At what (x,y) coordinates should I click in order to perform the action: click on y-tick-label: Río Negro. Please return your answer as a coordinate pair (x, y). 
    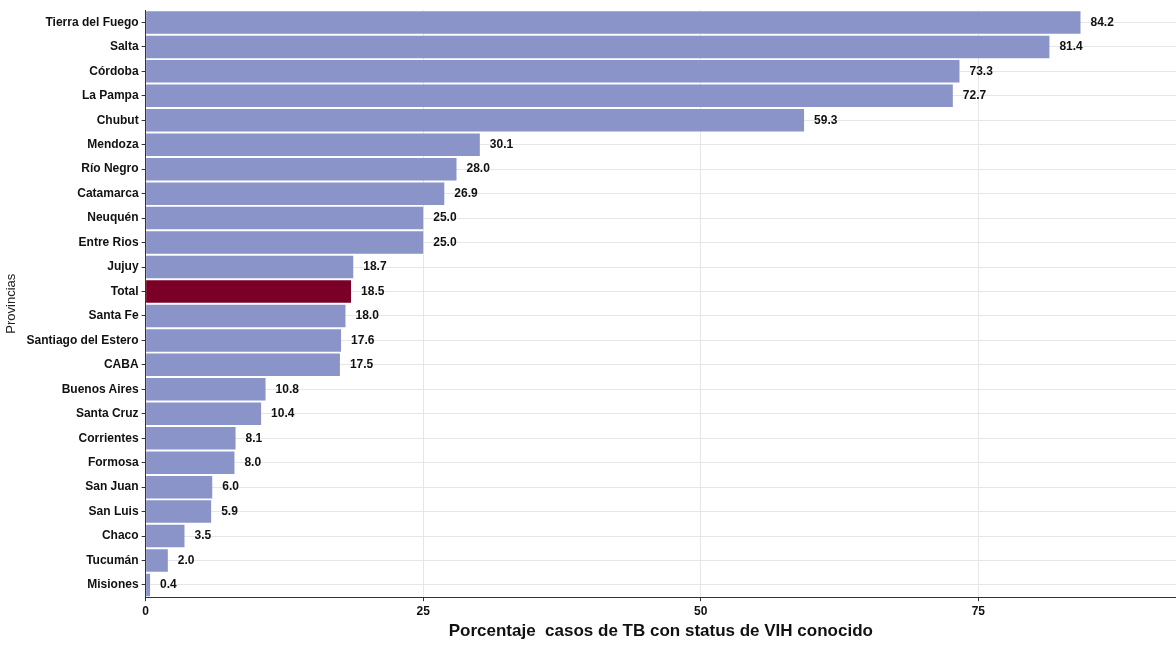
    Looking at the image, I should click on (110, 168).